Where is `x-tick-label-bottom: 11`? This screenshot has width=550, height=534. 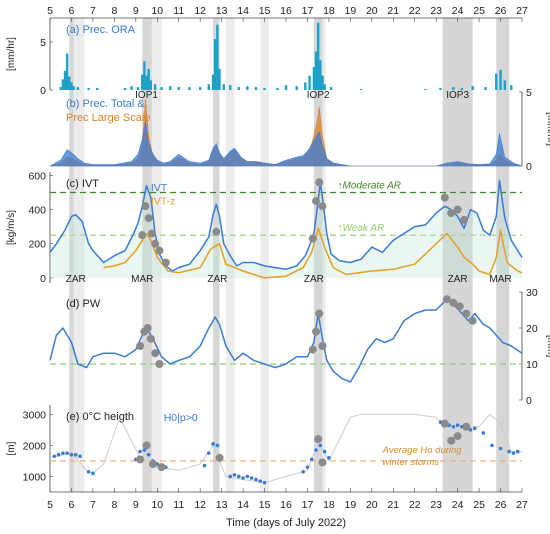 x-tick-label-bottom: 11 is located at coordinates (178, 505).